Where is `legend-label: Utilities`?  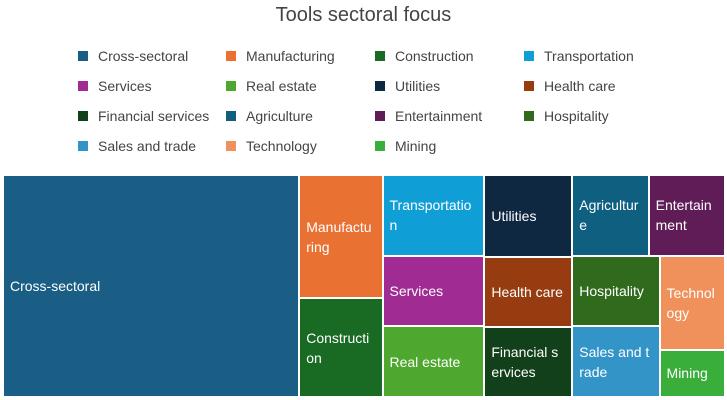 legend-label: Utilities is located at coordinates (418, 86).